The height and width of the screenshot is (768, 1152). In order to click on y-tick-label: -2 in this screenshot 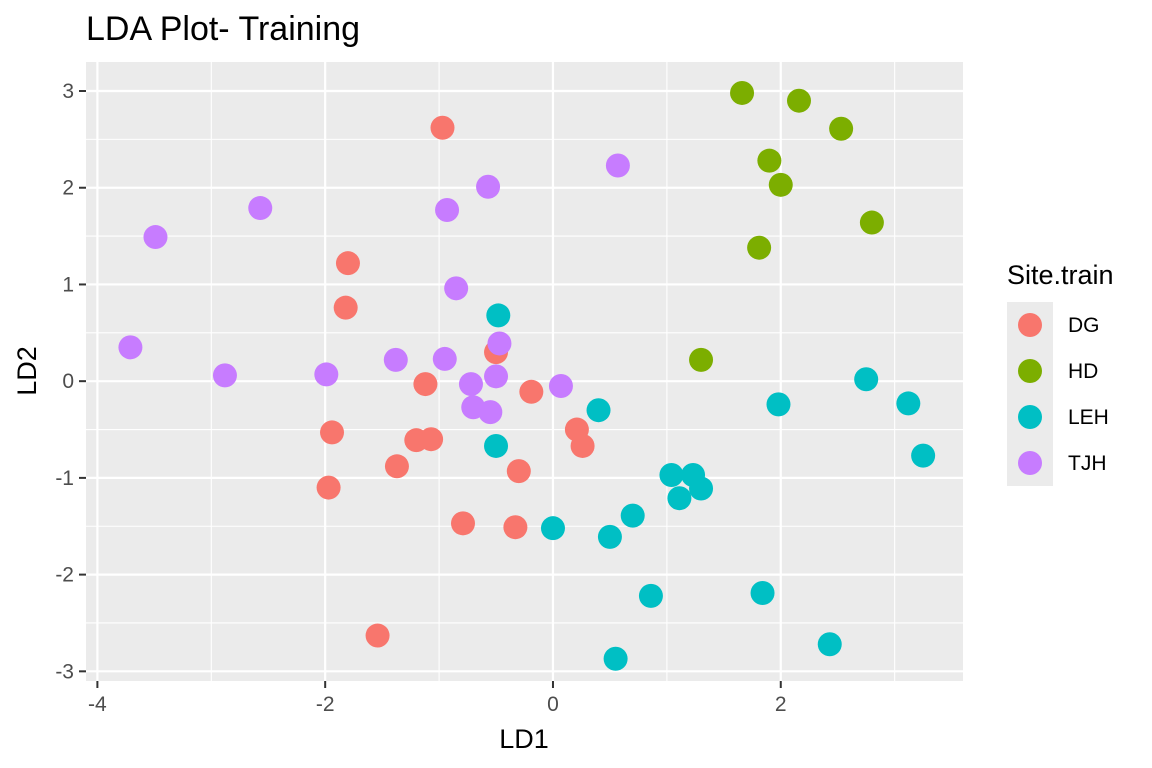, I will do `click(64, 575)`.